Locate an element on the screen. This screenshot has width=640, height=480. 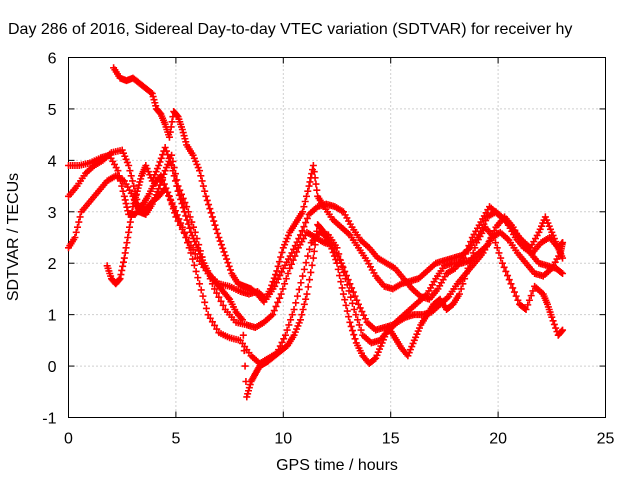
x-tick-label: 10 is located at coordinates (283, 439).